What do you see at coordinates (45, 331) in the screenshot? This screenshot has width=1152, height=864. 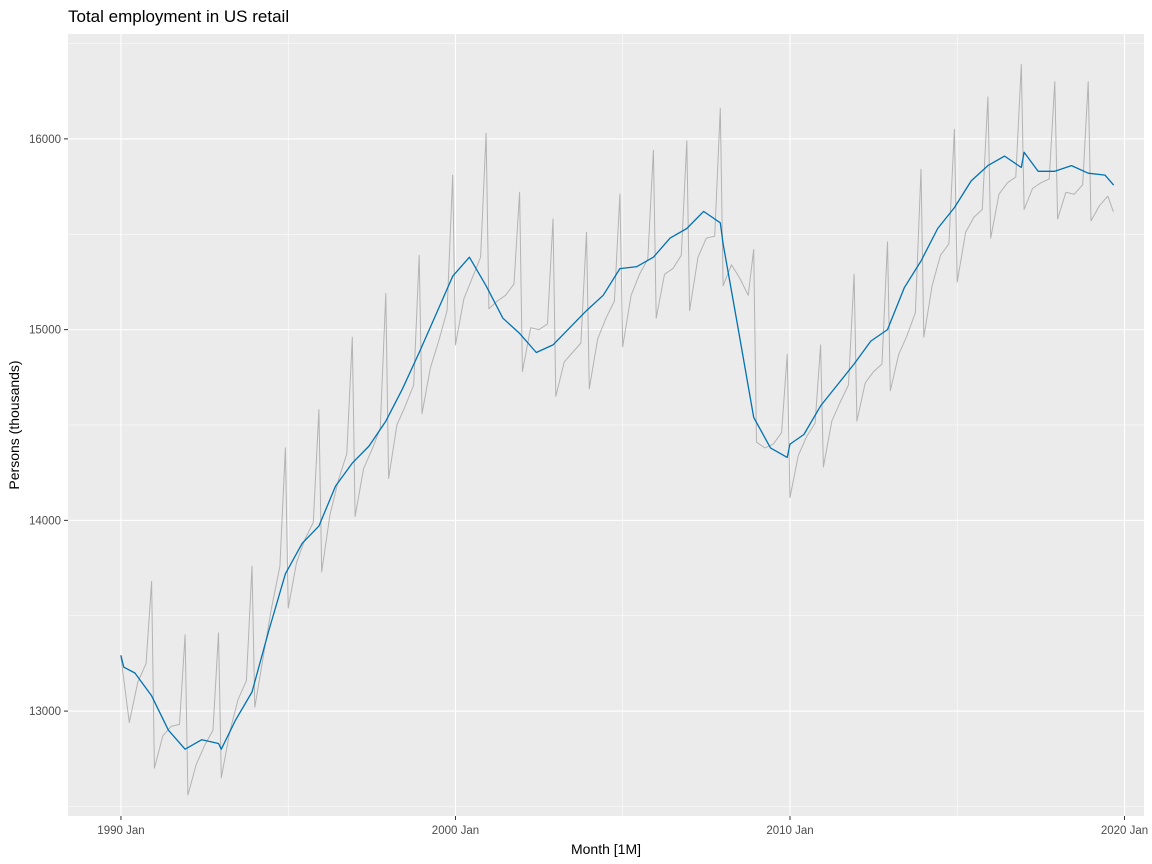 I see `y-tick-label: 15000` at bounding box center [45, 331].